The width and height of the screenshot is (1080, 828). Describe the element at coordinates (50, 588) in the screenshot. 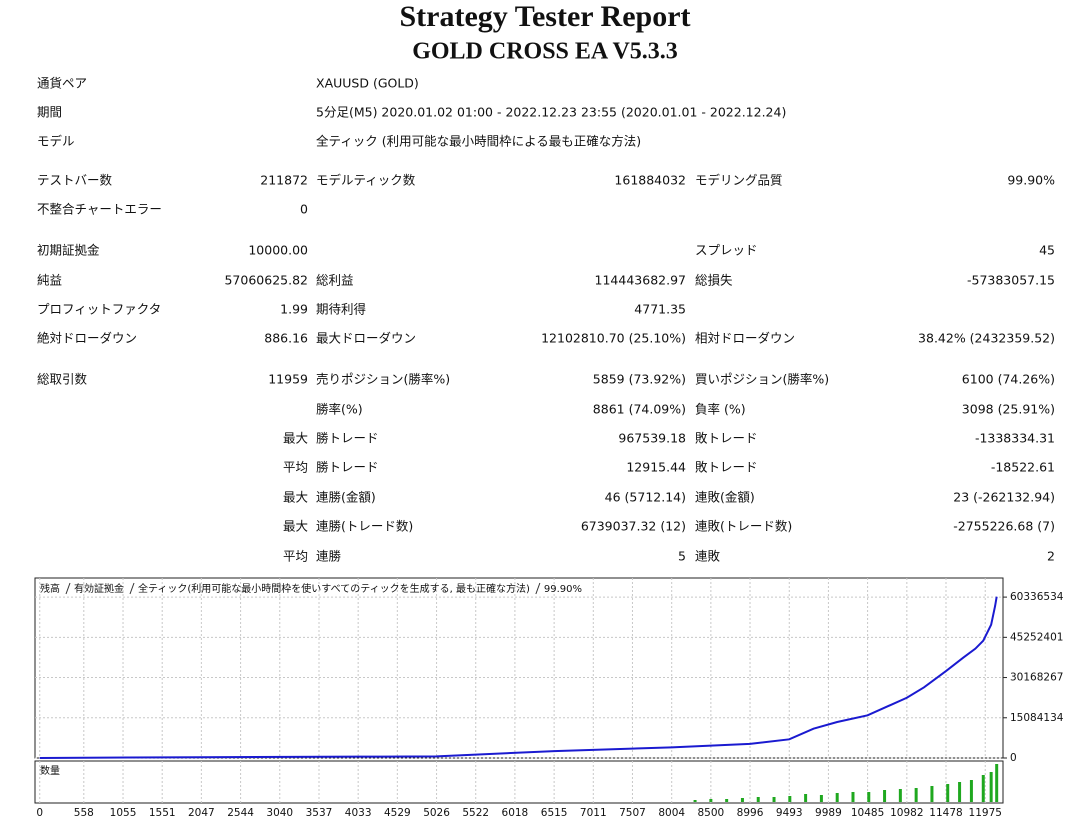

I see `legend-item: 残高` at that location.